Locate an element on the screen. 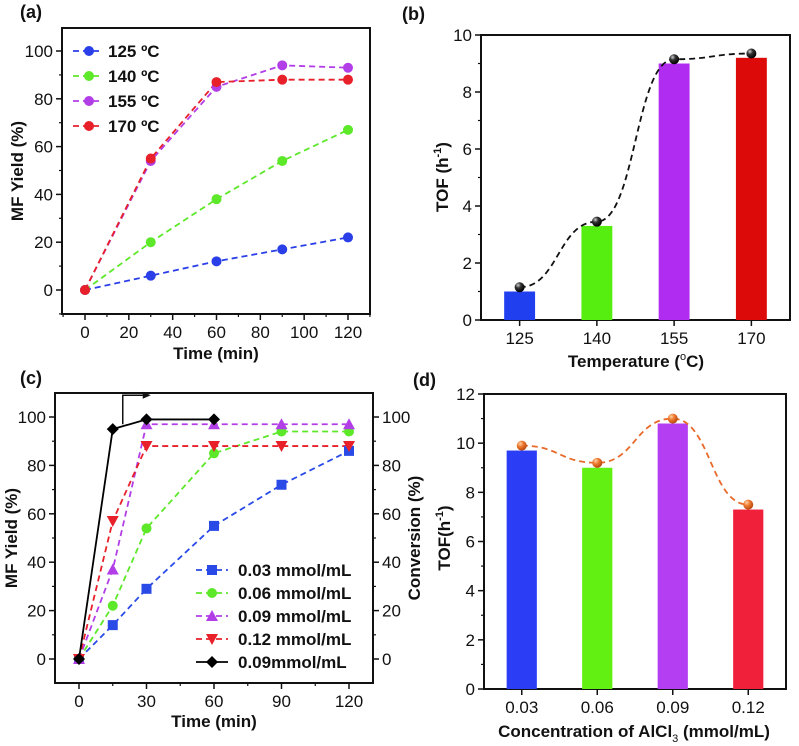 The width and height of the screenshot is (799, 746). panel-d-x-tick-label: 0.03 is located at coordinates (521, 707).